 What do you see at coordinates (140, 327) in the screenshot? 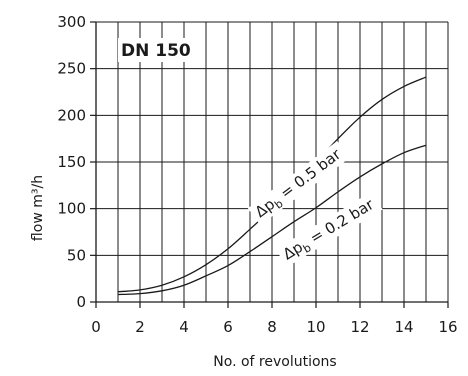
I see `x-tick-label: 2` at bounding box center [140, 327].